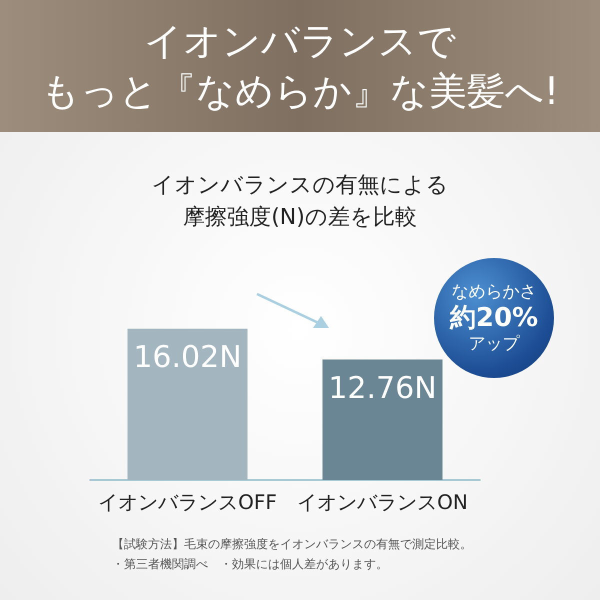  I want to click on data-label: 12.76N, so click(382, 388).